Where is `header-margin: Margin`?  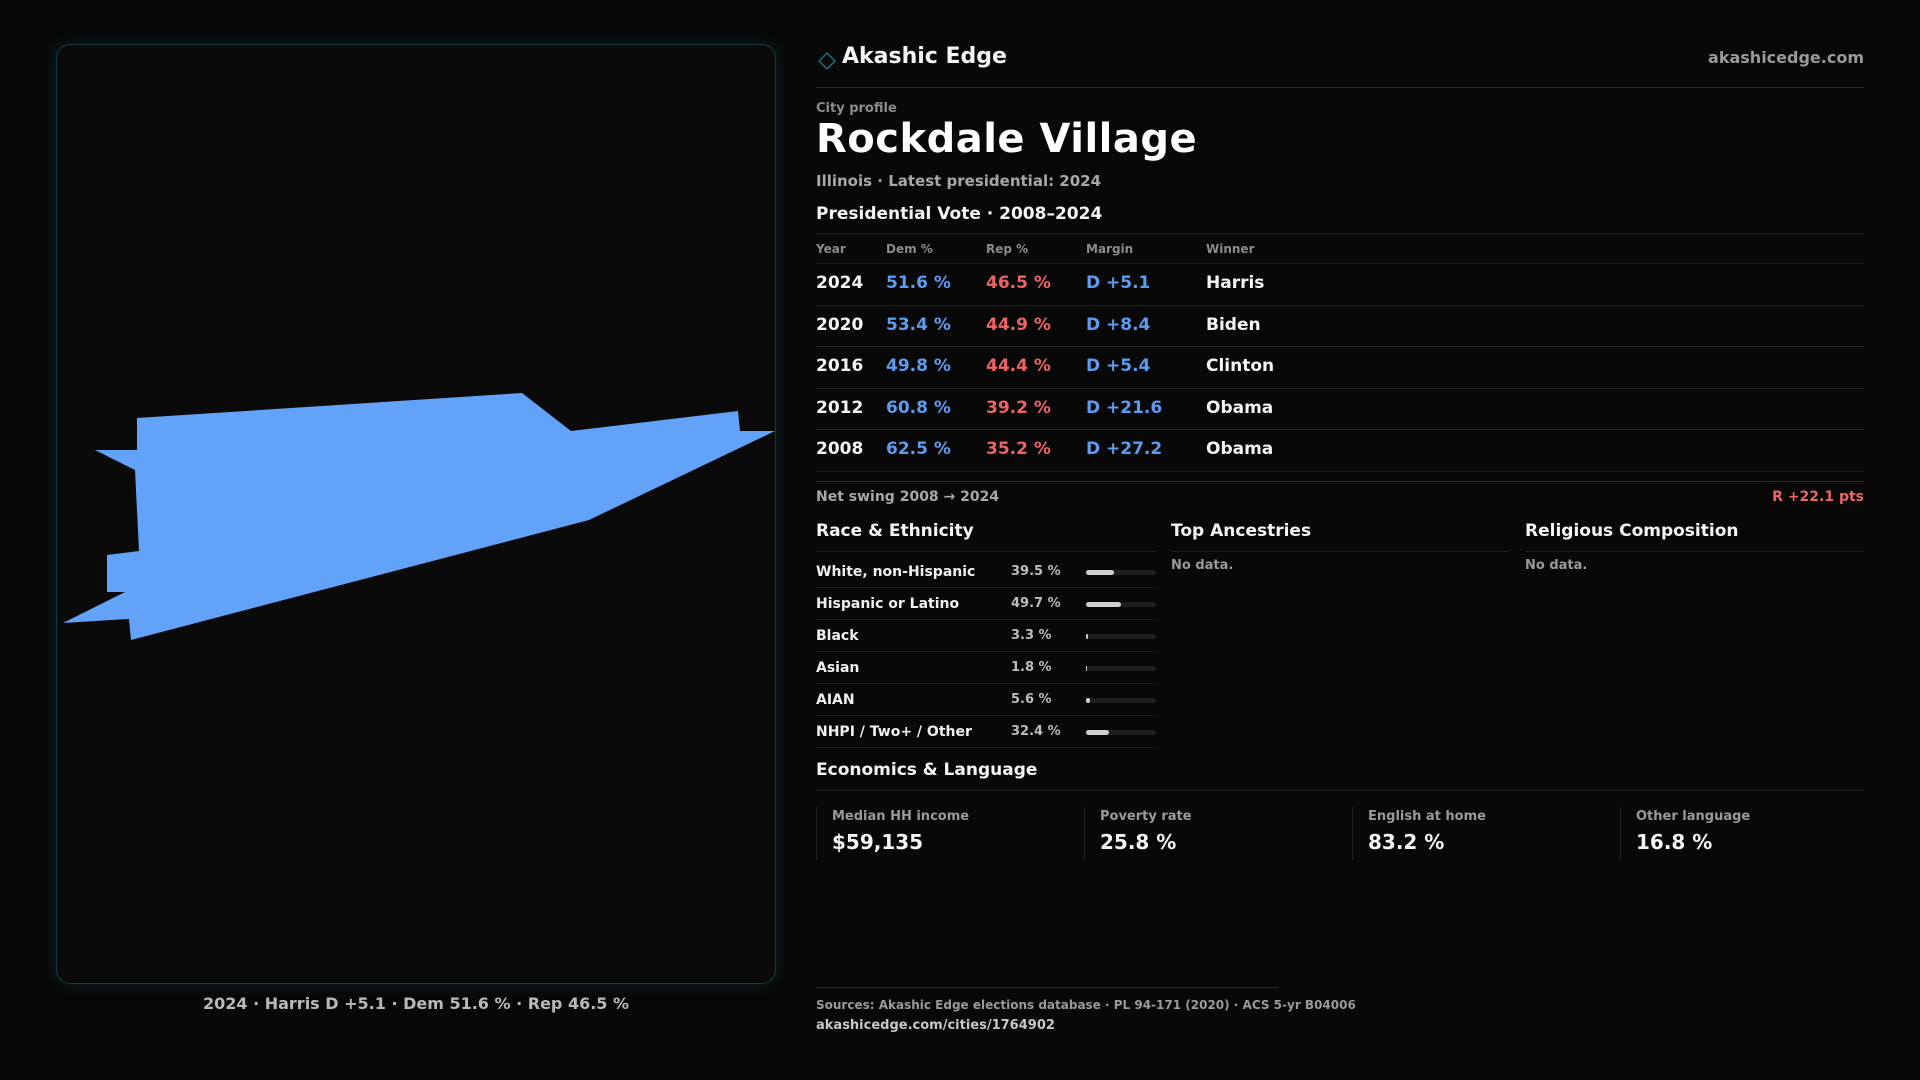
header-margin: Margin is located at coordinates (1110, 249).